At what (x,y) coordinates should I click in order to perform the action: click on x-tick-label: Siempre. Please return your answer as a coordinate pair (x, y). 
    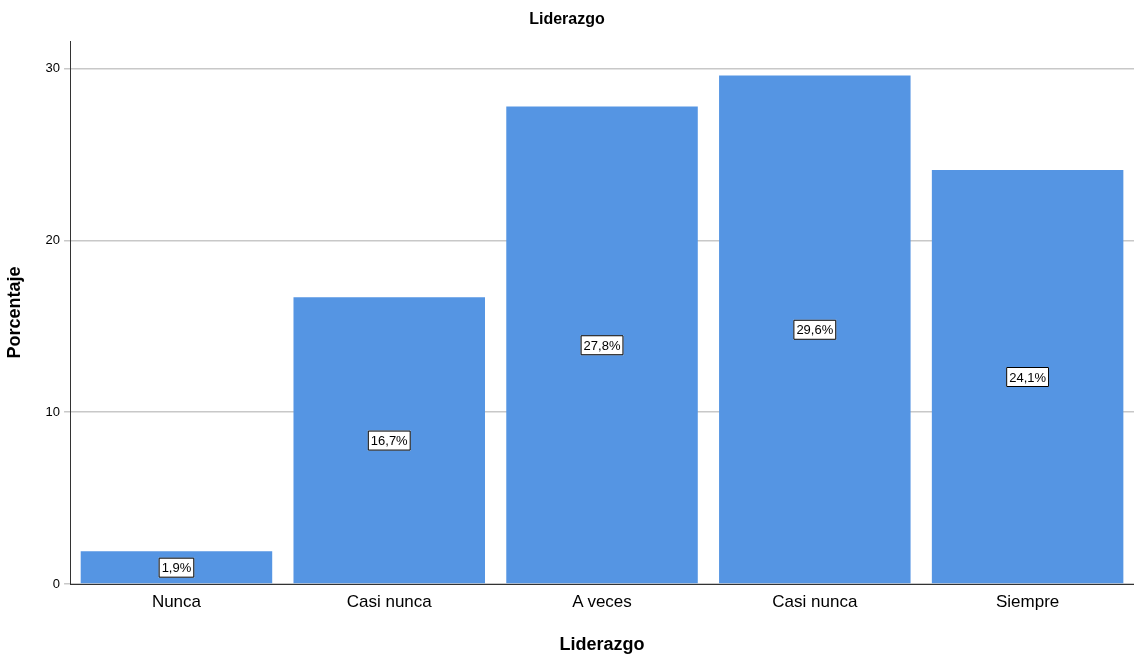
    Looking at the image, I should click on (1027, 601).